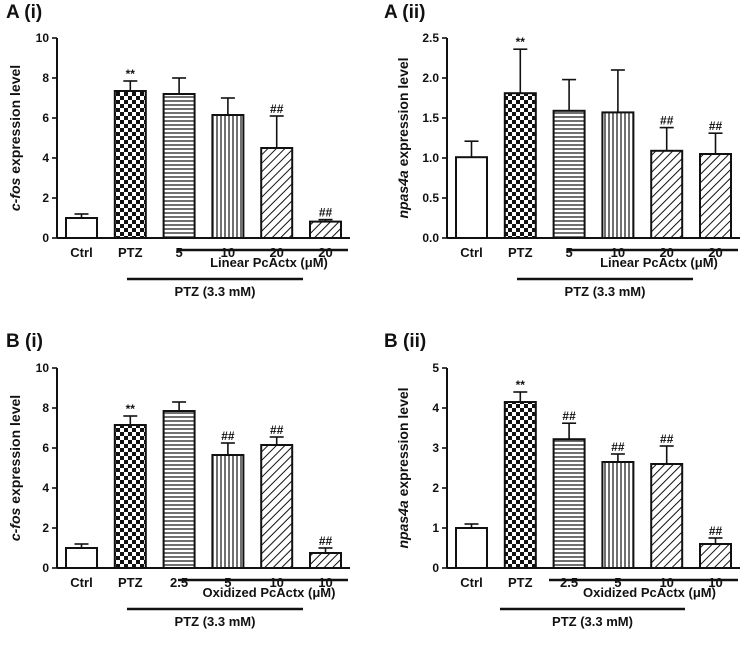 The width and height of the screenshot is (750, 652). I want to click on y-tick-label: 2.0, so click(430, 78).